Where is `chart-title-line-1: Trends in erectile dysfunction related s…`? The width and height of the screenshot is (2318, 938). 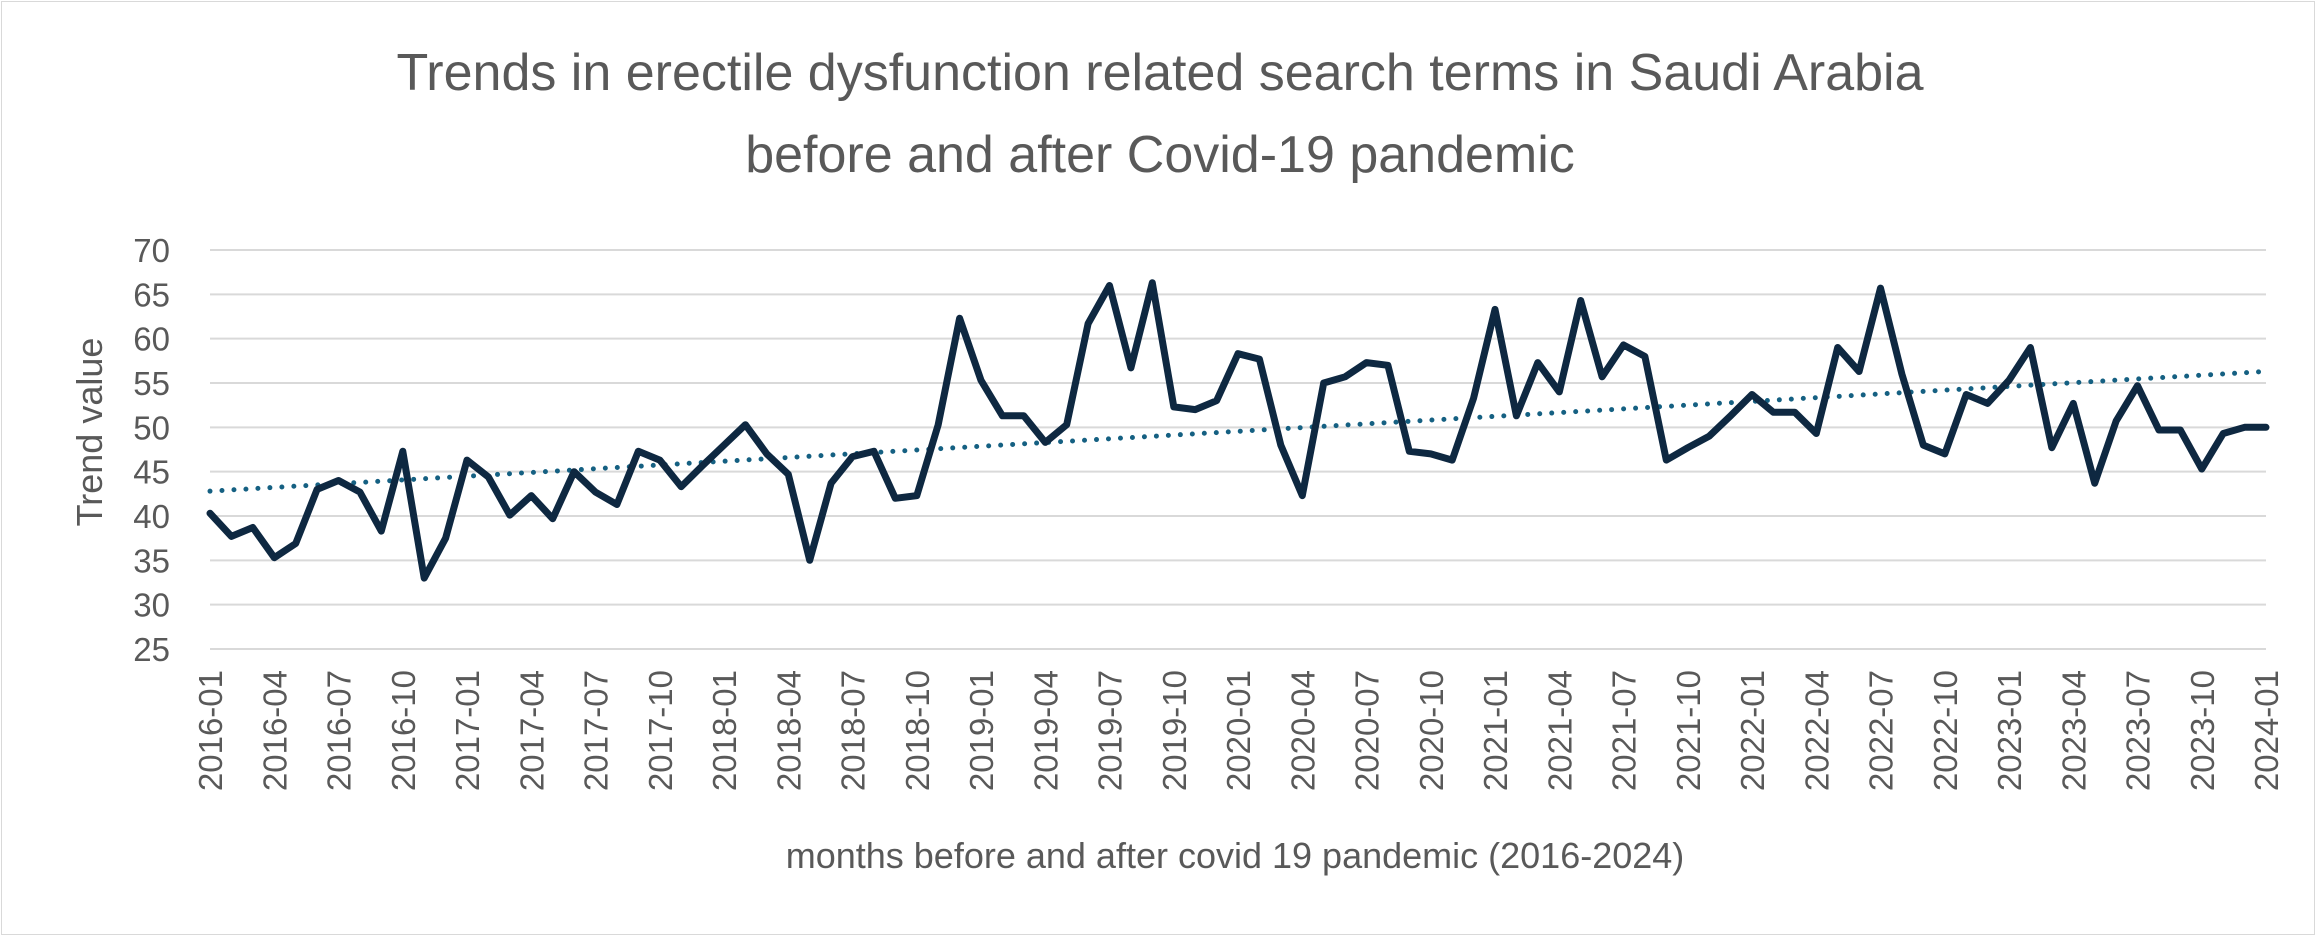
chart-title-line-1: Trends in erectile dysfunction related s… is located at coordinates (1159, 73).